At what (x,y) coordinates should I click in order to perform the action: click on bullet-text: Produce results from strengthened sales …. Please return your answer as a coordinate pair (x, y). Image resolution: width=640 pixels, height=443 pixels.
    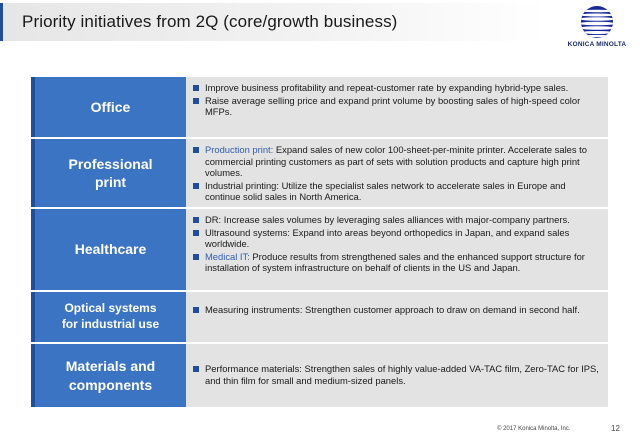
    Looking at the image, I should click on (395, 262).